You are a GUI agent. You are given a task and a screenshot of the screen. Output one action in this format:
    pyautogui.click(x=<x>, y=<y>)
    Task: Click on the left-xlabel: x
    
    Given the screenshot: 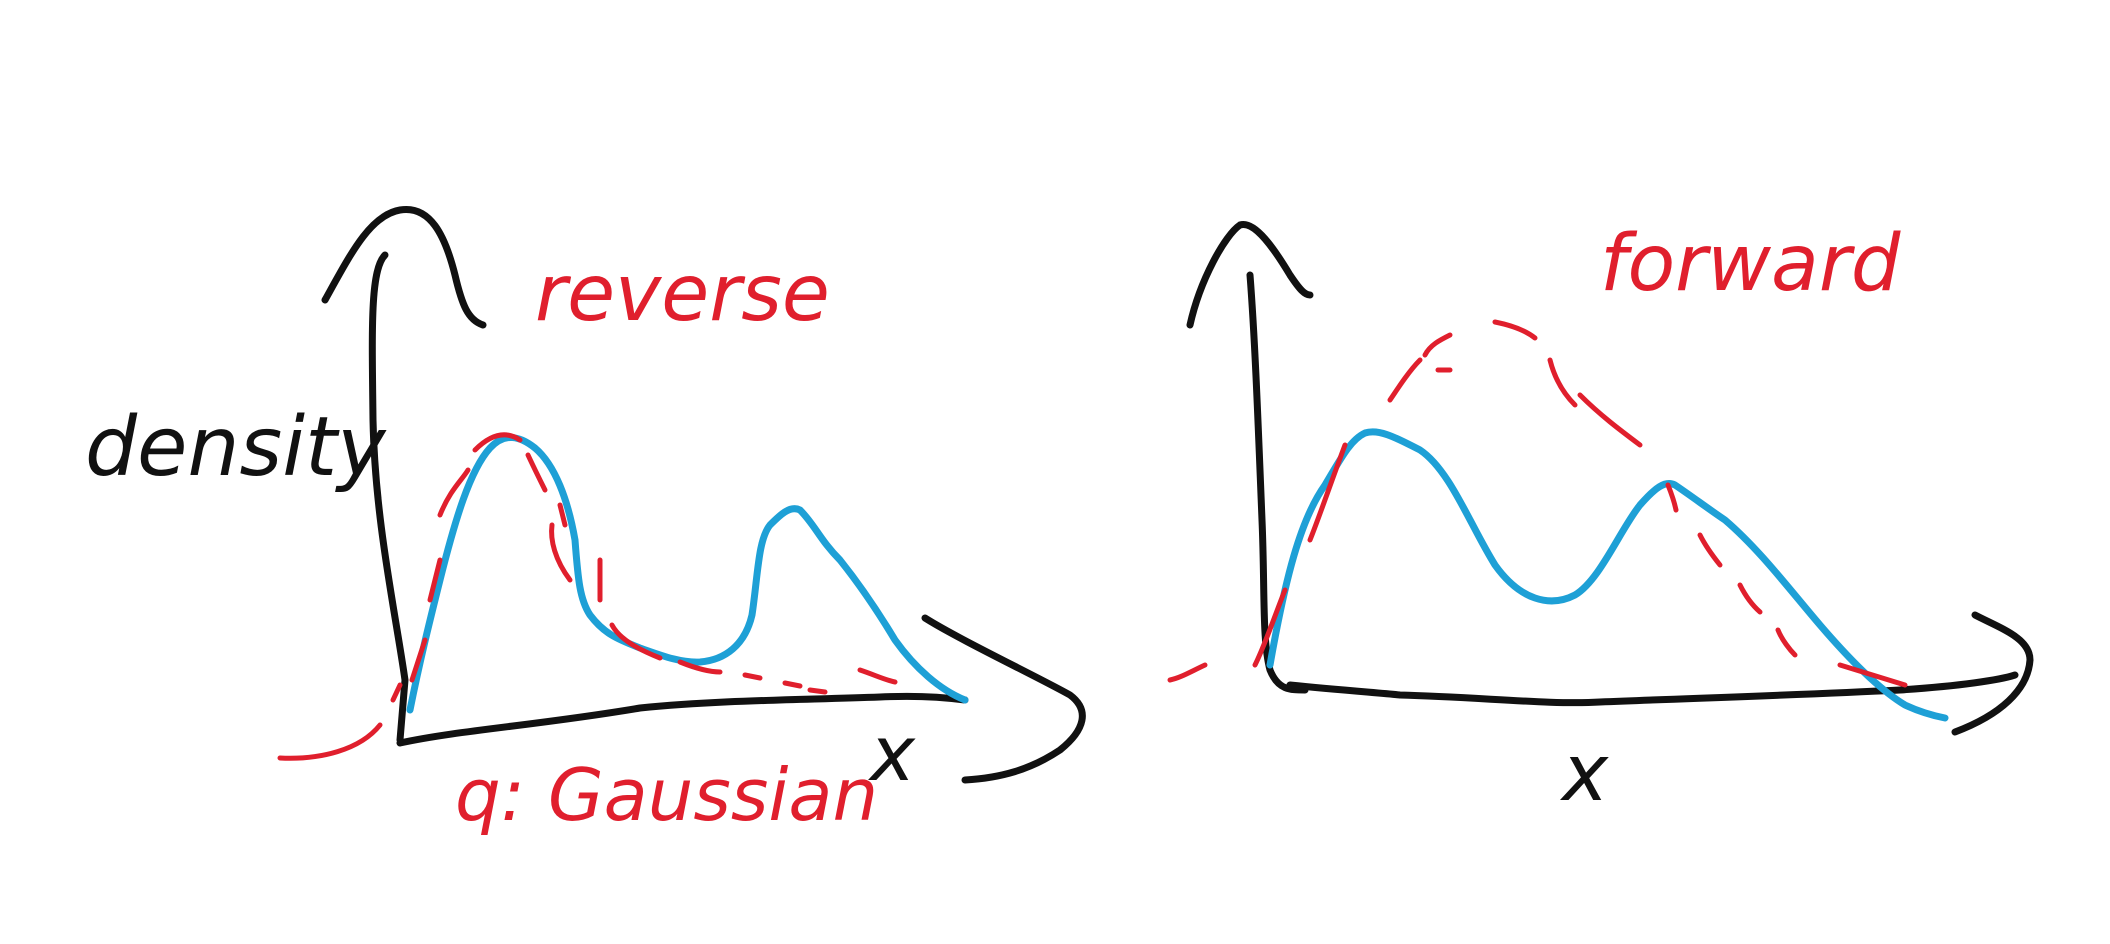 What is the action you would take?
    pyautogui.click(x=892, y=753)
    